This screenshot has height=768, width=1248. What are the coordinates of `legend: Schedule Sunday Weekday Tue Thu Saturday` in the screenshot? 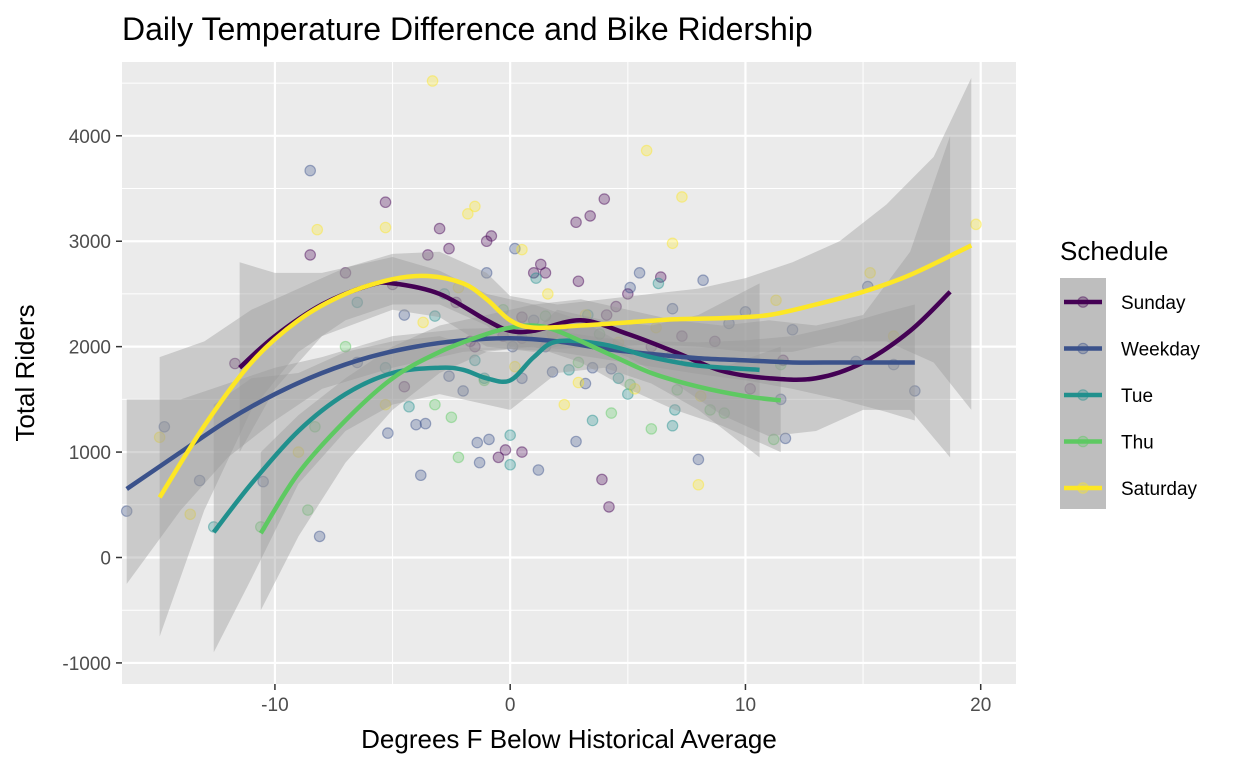 It's located at (1130, 372).